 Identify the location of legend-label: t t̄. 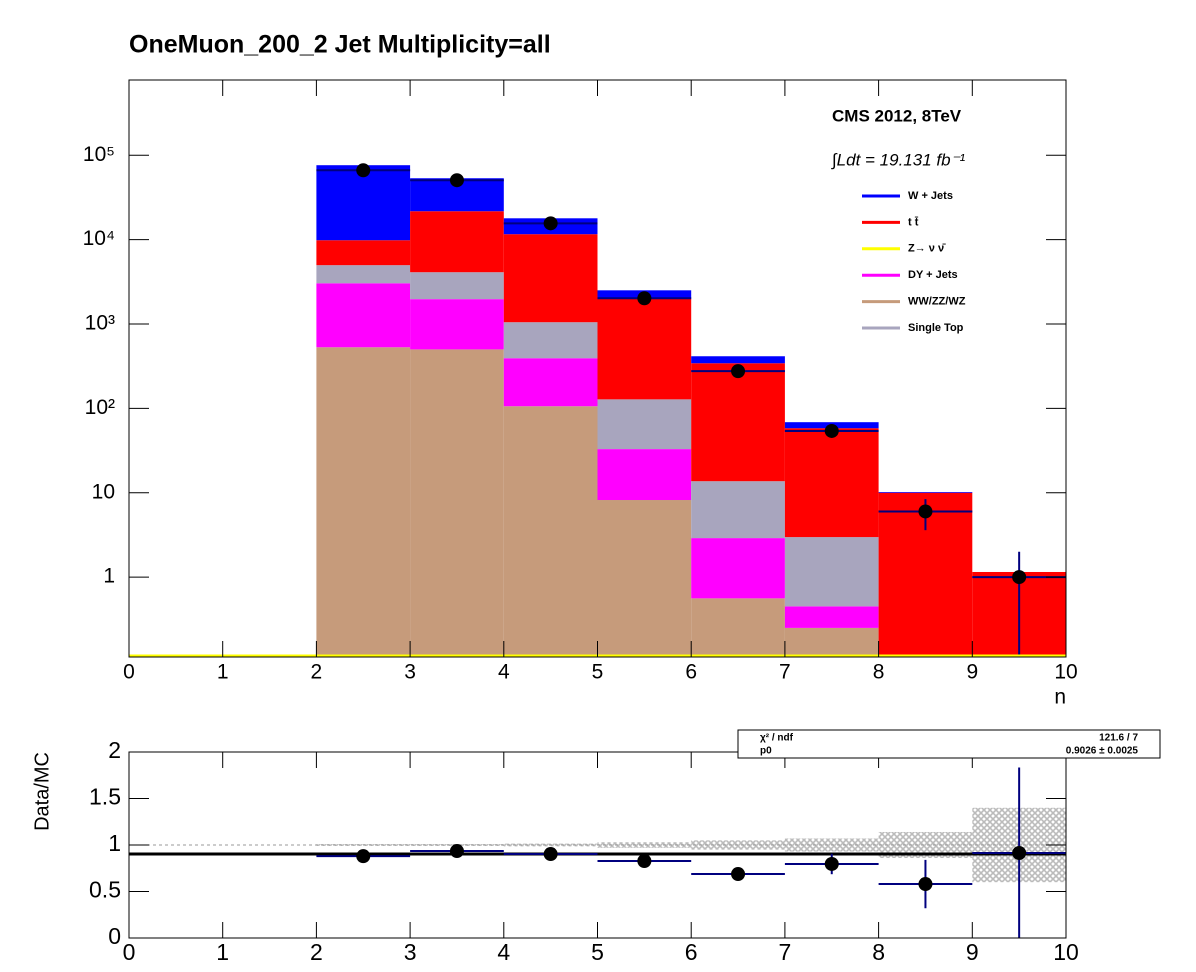
(913, 222).